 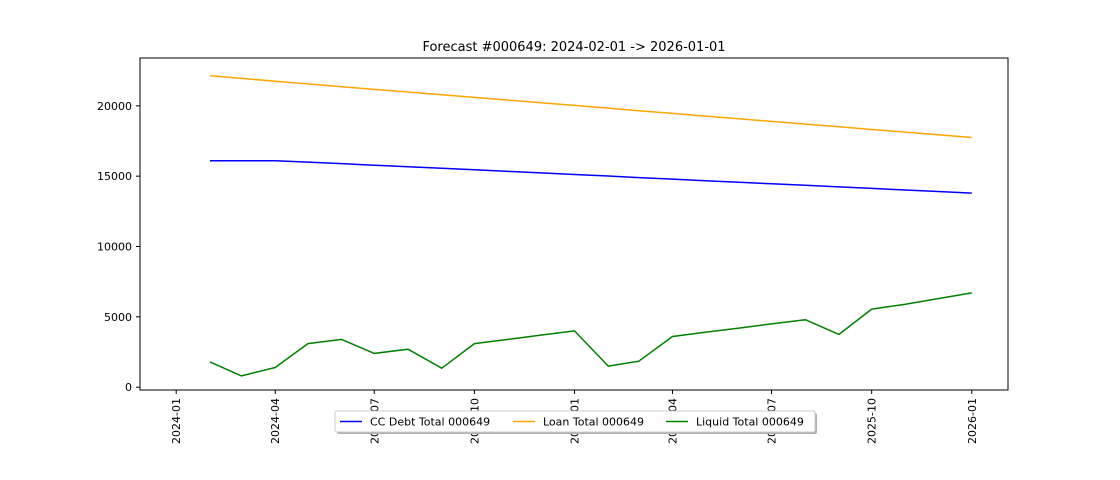 I want to click on legend-box, so click(x=575, y=421).